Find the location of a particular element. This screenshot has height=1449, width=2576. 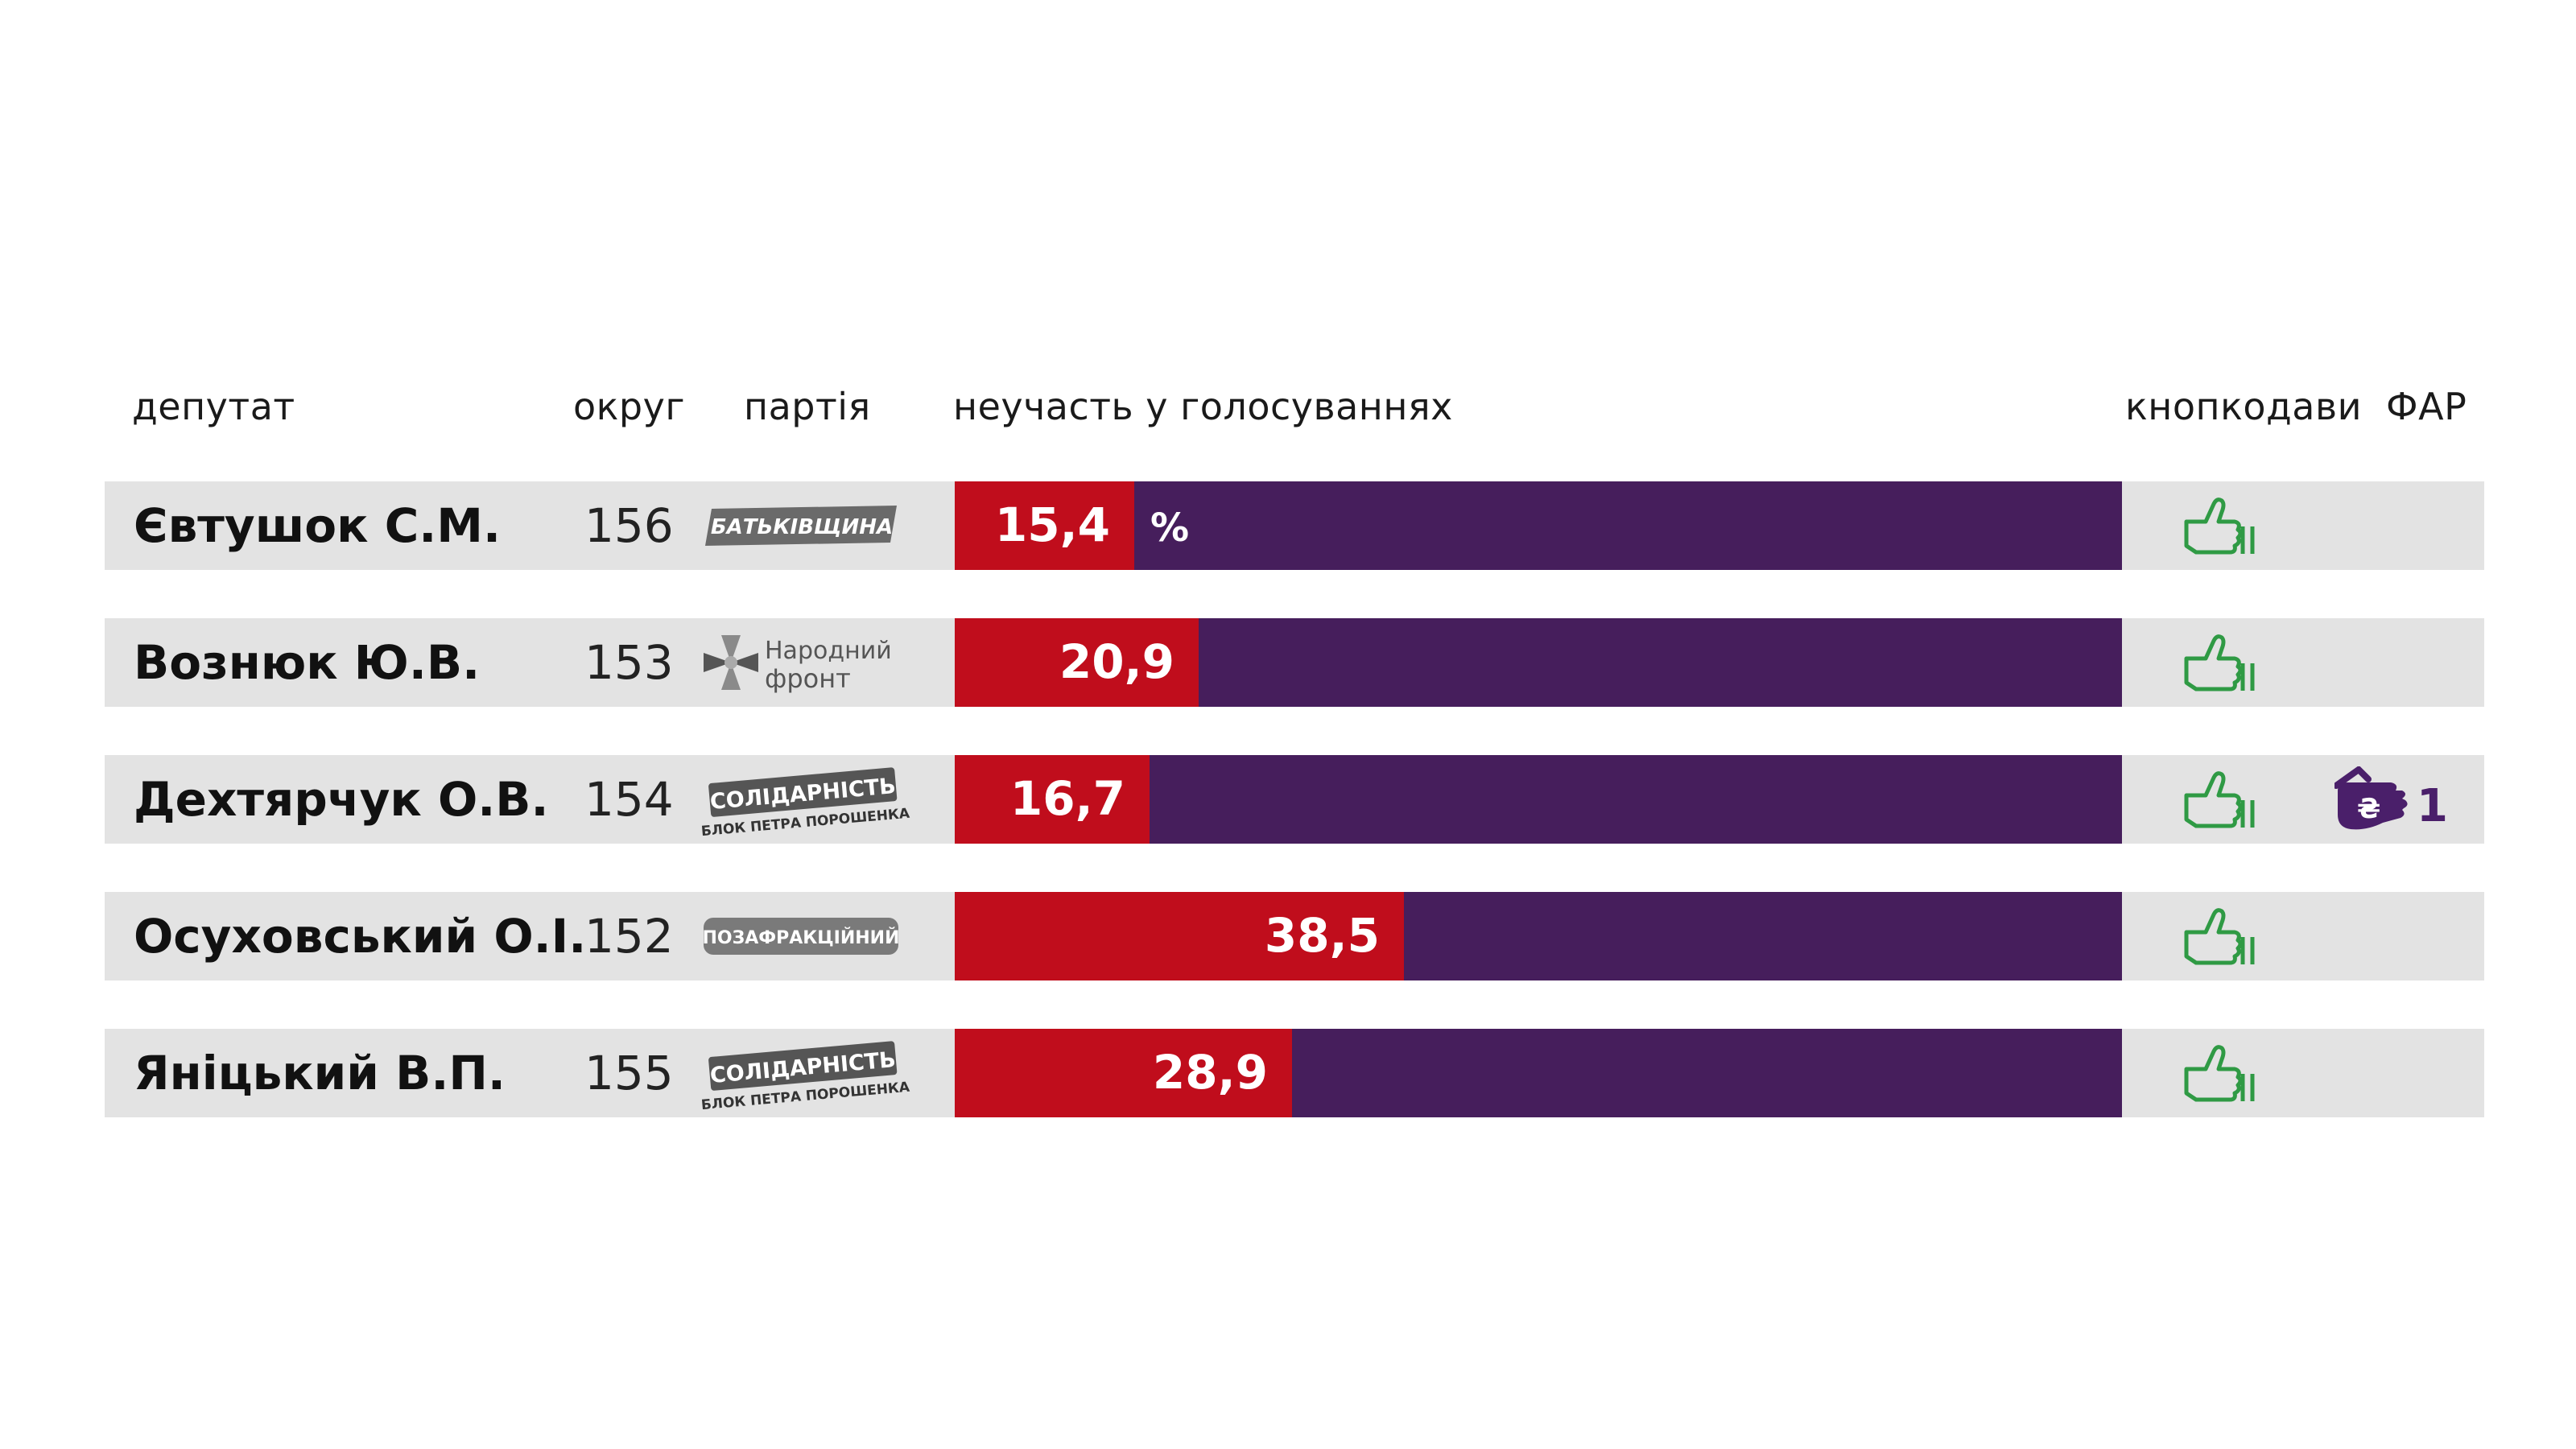

svg-text: БАТЬКІВЩИНА is located at coordinates (802, 527).